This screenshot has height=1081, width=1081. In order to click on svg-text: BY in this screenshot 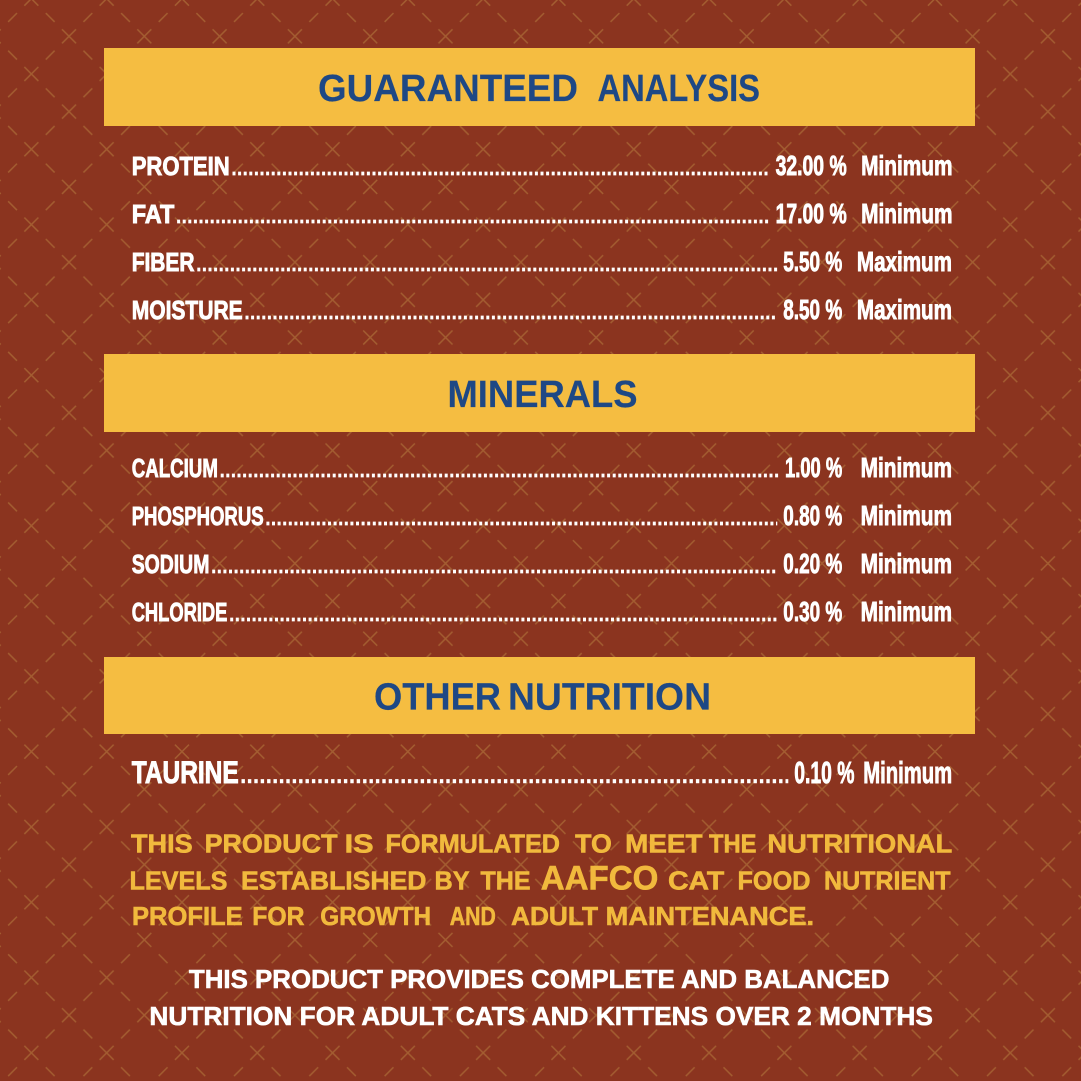, I will do `click(452, 881)`.